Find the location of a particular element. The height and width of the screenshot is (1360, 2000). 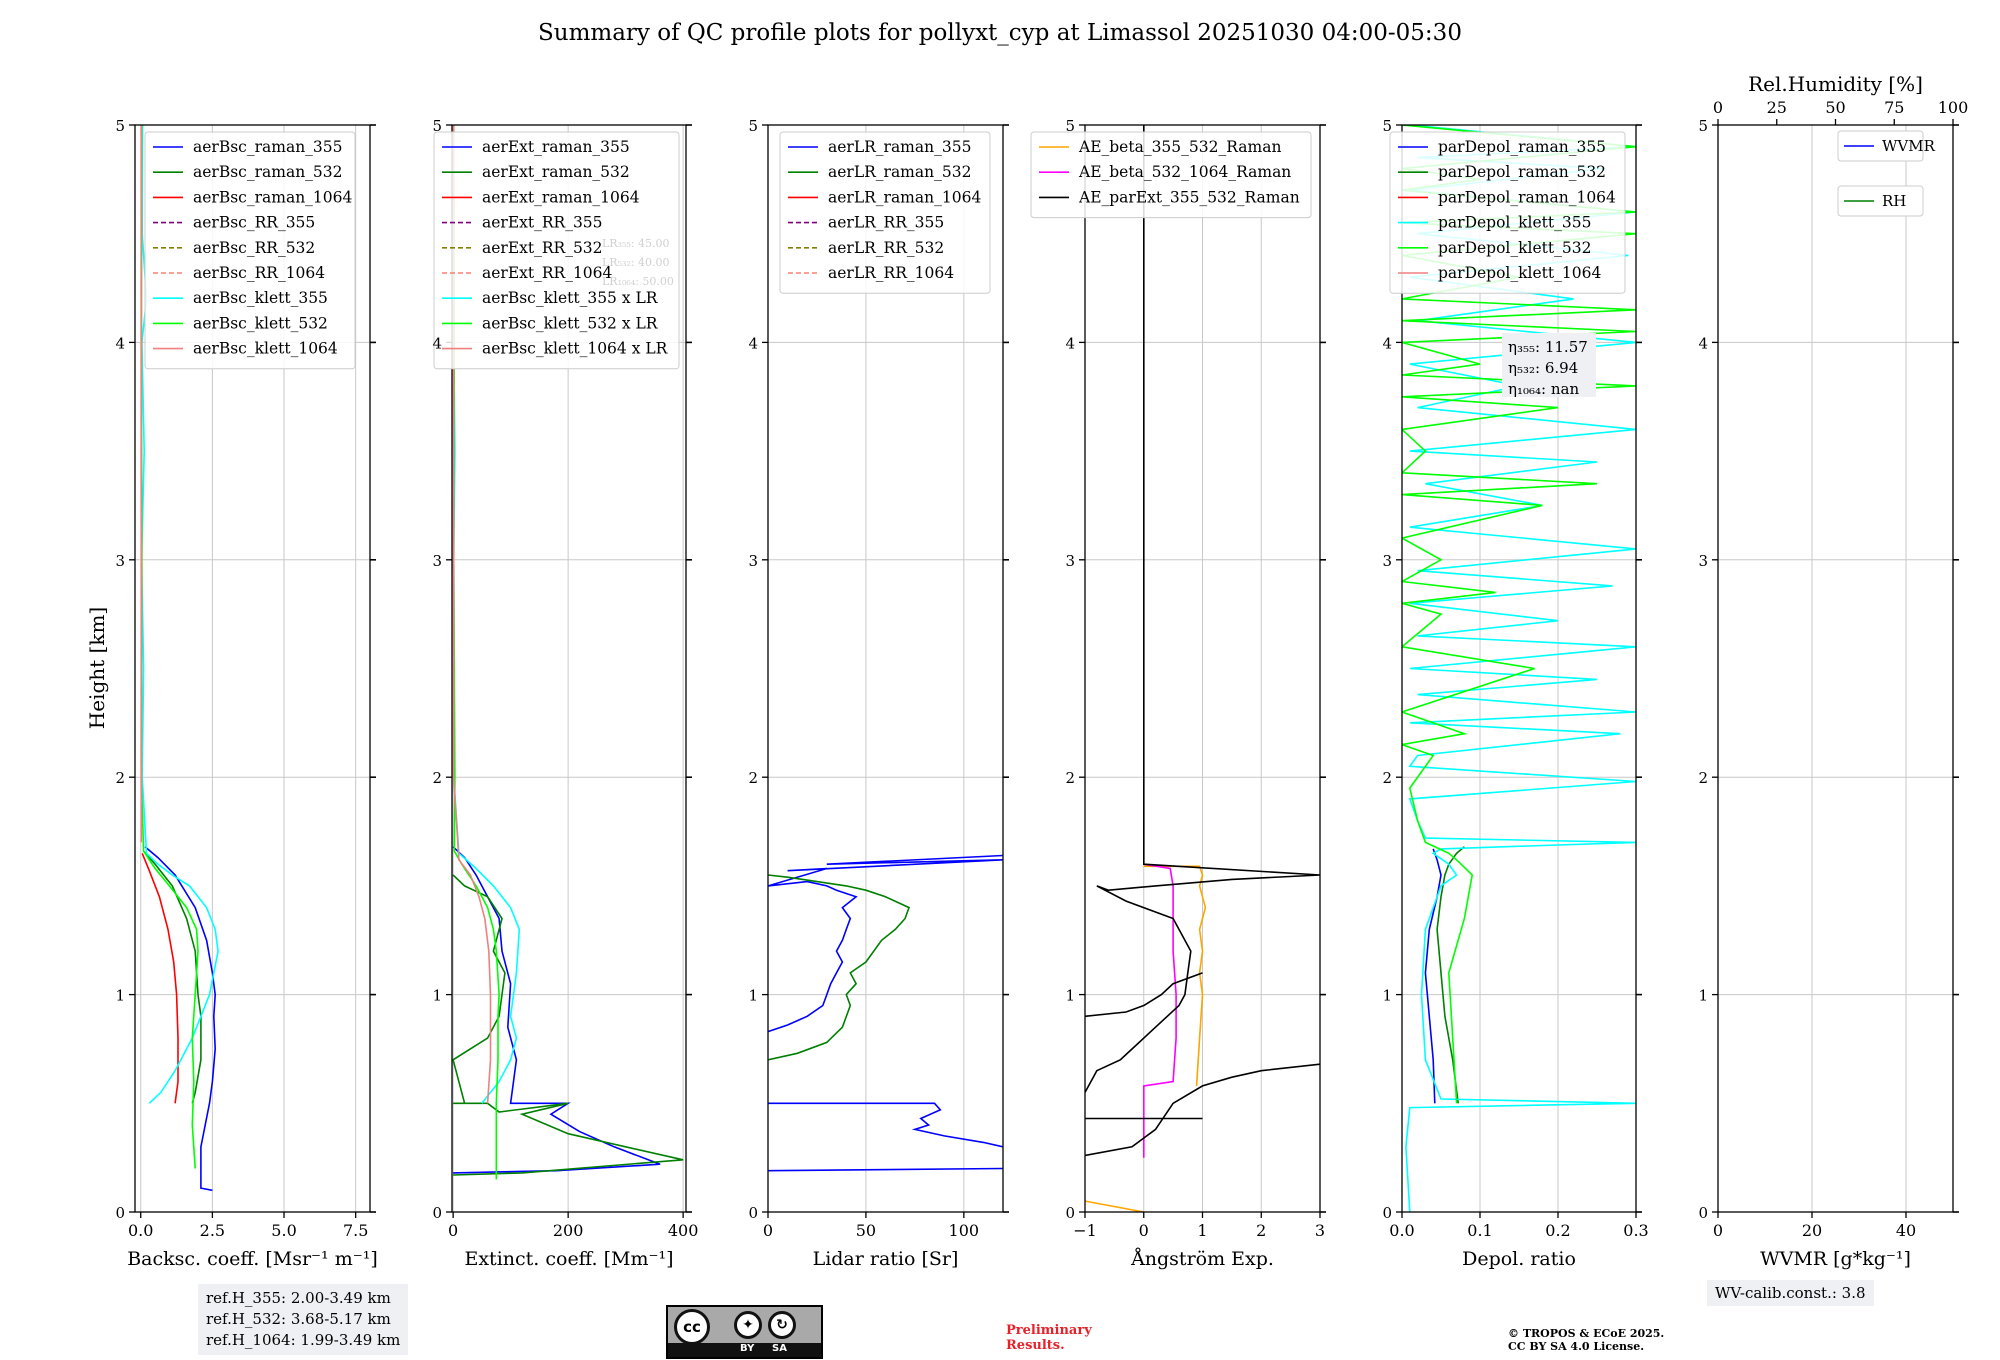

legend-label-bsc-2: aerBsc_raman_1064 is located at coordinates (273, 197).